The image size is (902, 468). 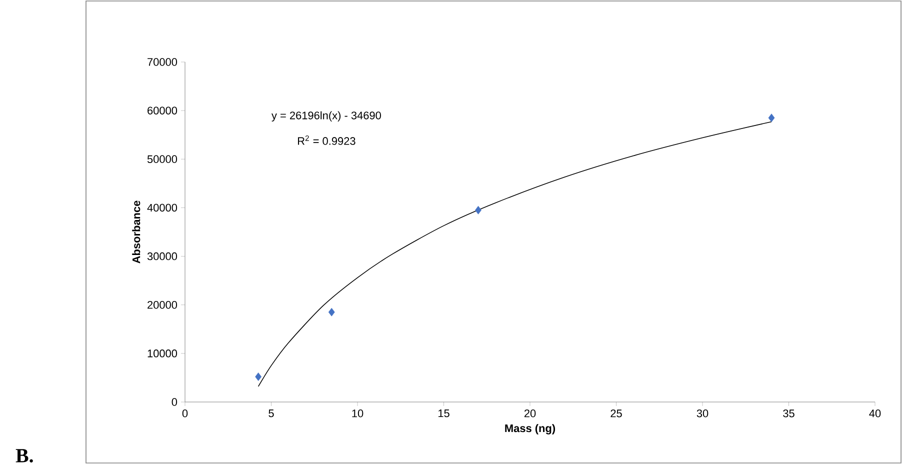 What do you see at coordinates (162, 208) in the screenshot?
I see `y-tick-label: 40000` at bounding box center [162, 208].